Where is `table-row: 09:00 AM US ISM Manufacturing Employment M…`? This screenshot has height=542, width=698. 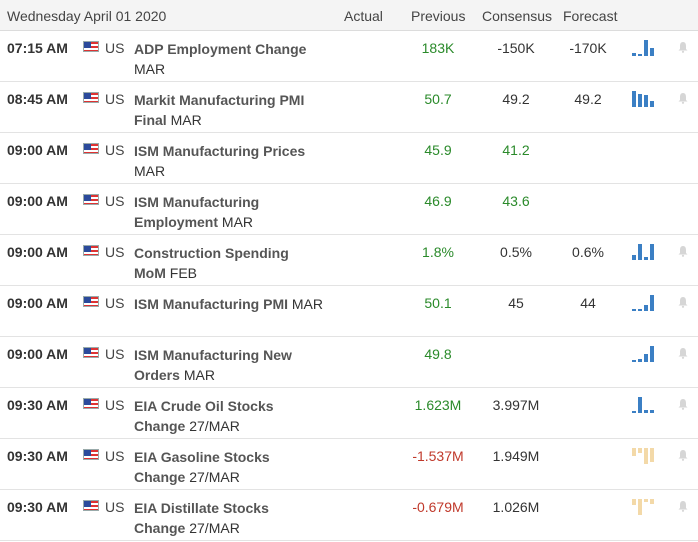 table-row: 09:00 AM US ISM Manufacturing Employment M… is located at coordinates (349, 209).